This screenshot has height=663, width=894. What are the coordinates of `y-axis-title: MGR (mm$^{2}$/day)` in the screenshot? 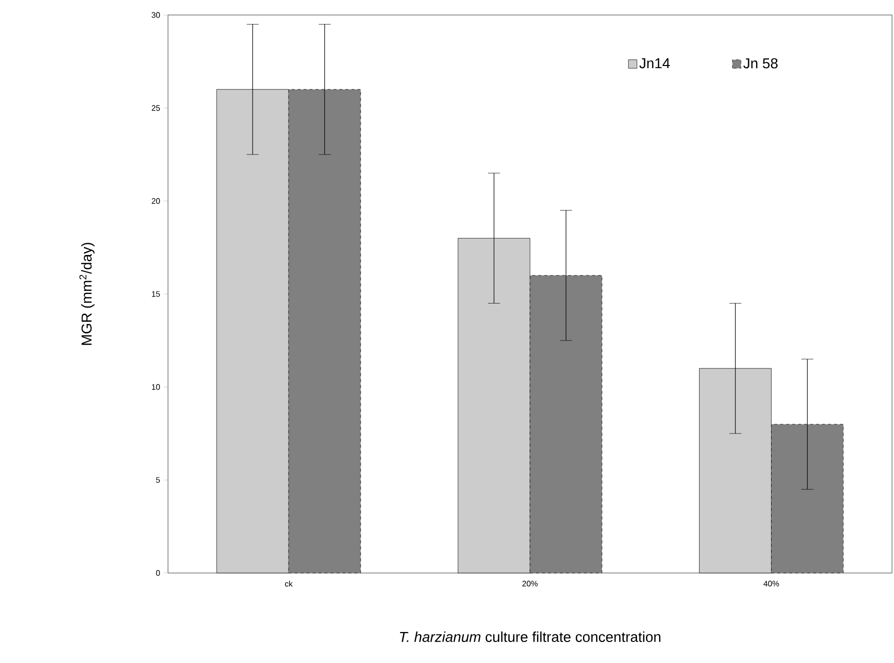 It's located at (87, 293).